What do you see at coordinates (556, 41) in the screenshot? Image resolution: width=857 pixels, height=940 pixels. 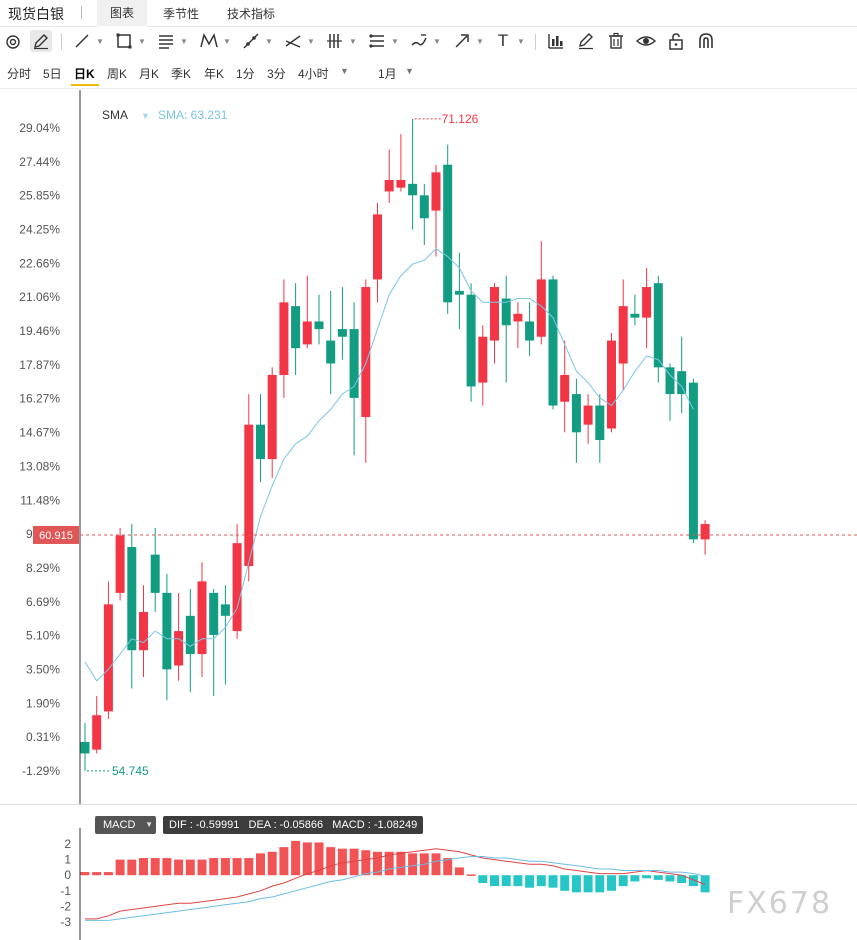 I see `indicator-icon` at bounding box center [556, 41].